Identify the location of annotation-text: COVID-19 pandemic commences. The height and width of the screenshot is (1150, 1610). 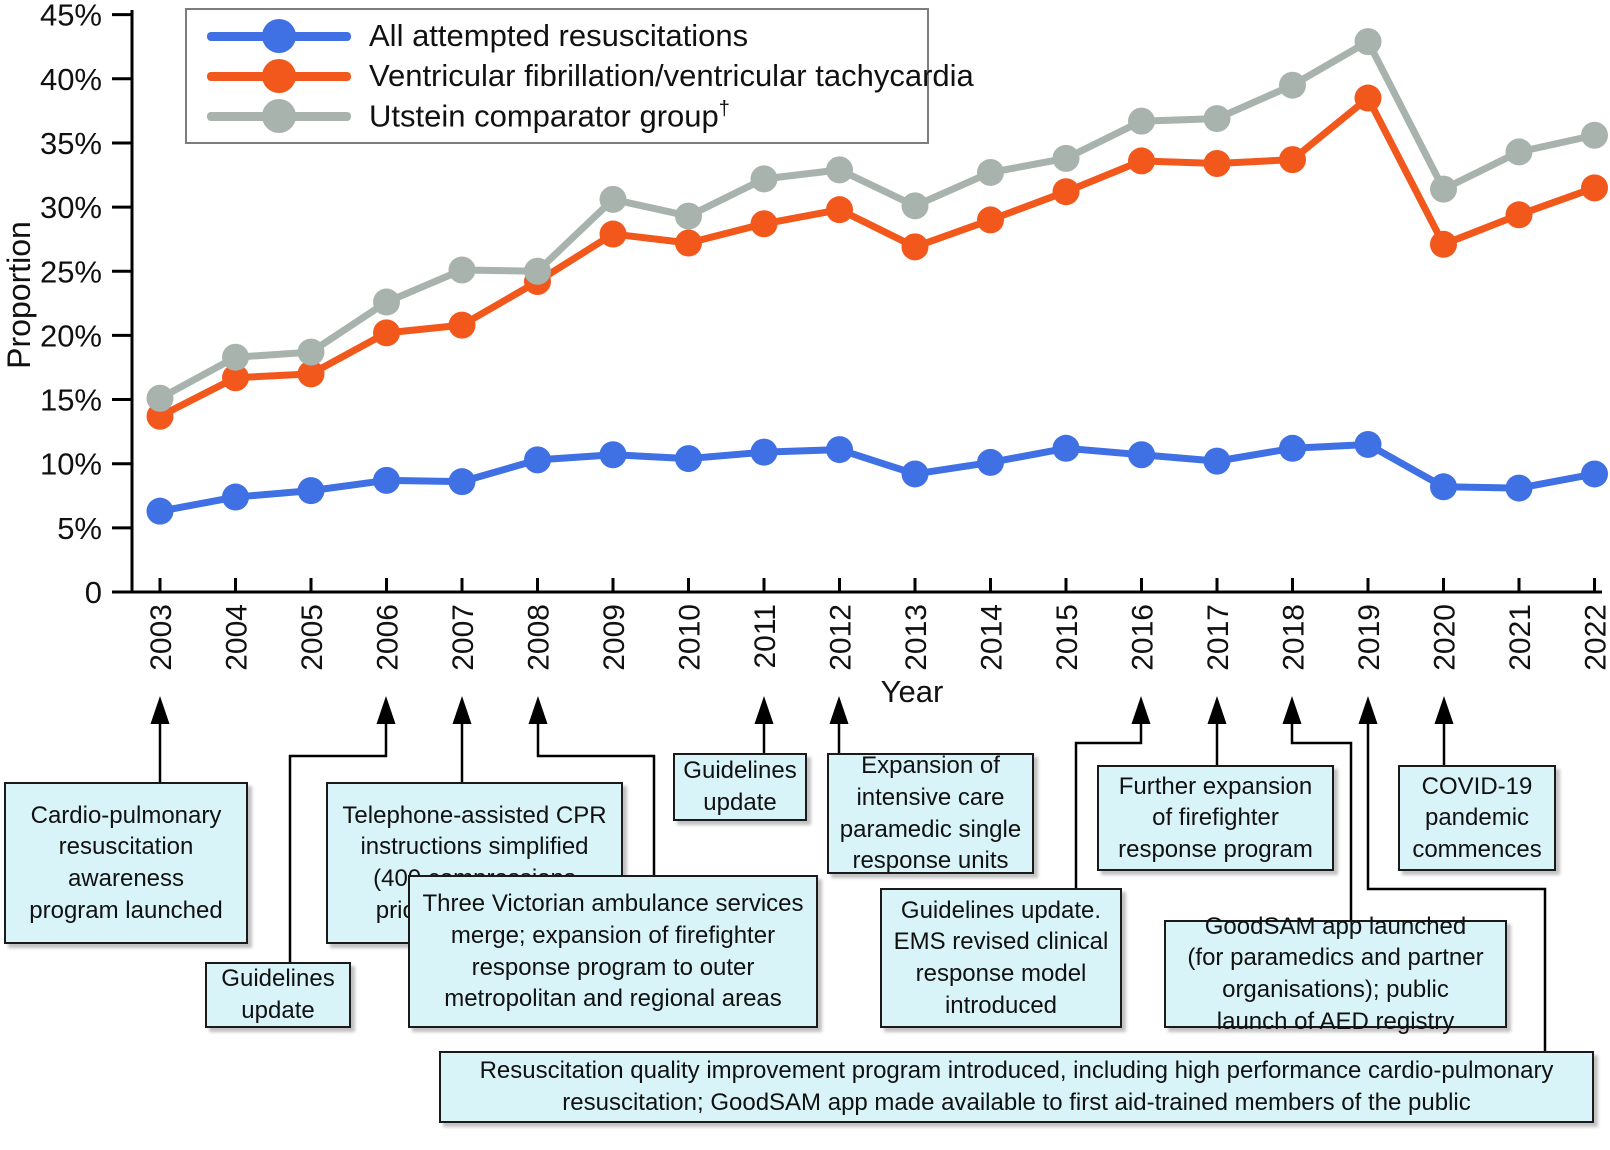
(1477, 817).